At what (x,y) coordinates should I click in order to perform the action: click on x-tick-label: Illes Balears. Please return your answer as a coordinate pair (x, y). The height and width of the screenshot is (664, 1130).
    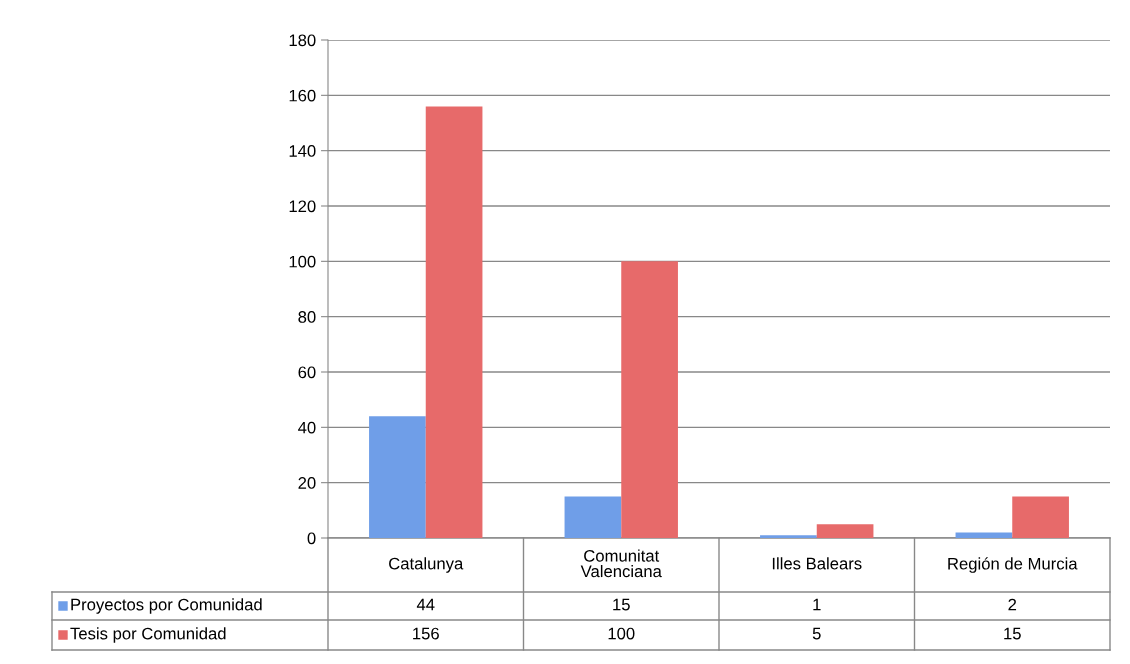
    Looking at the image, I should click on (817, 563).